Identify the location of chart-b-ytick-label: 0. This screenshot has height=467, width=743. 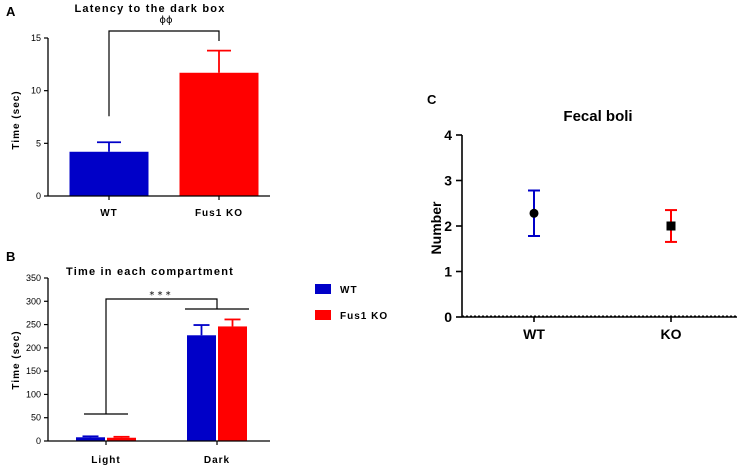
(38, 441).